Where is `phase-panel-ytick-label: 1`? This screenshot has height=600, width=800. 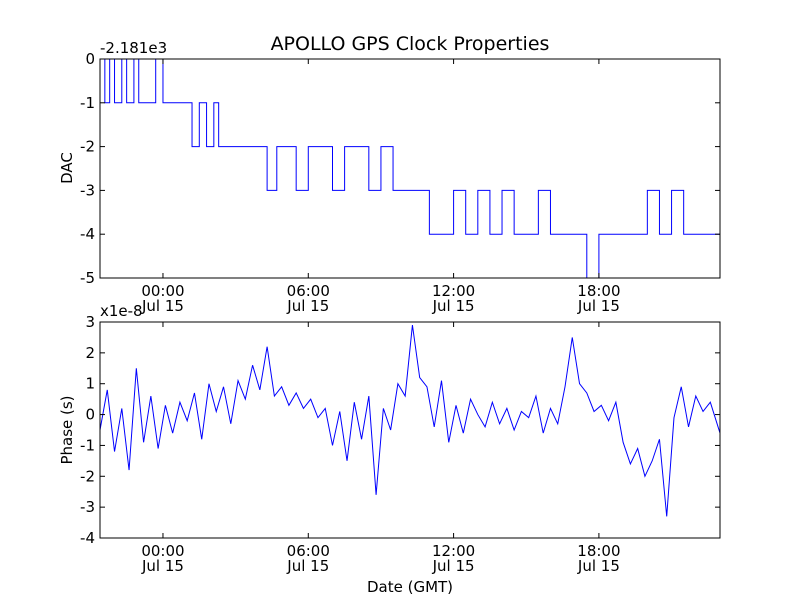
phase-panel-ytick-label: 1 is located at coordinates (90, 384).